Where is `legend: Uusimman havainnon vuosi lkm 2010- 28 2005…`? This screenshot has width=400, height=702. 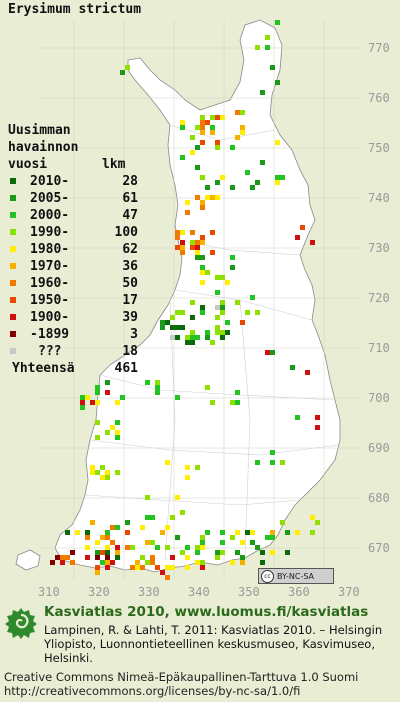
legend: Uusimman havainnon vuosi lkm 2010- 28 2005… is located at coordinates (73, 249).